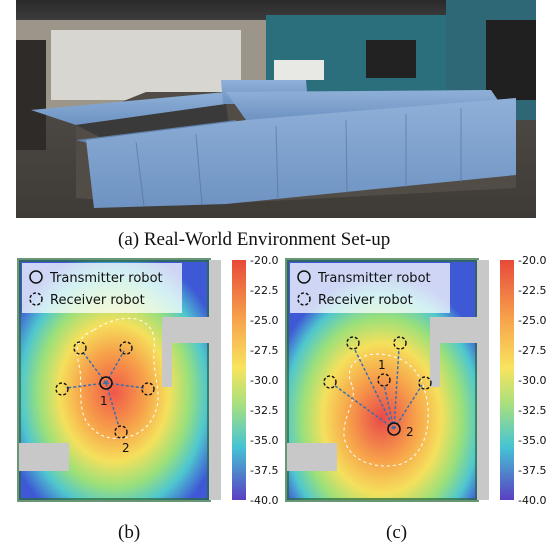  I want to click on caption-c: (c), so click(397, 532).